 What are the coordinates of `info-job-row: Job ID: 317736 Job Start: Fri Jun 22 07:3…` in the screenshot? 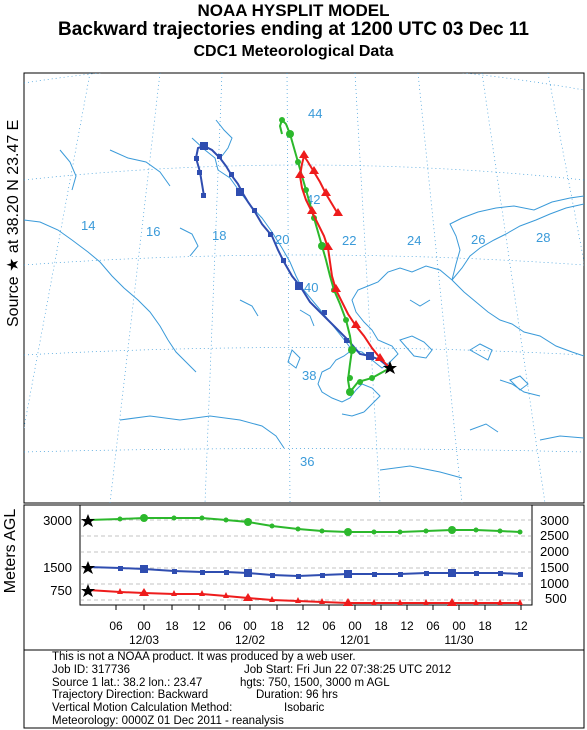 It's located at (292, 670).